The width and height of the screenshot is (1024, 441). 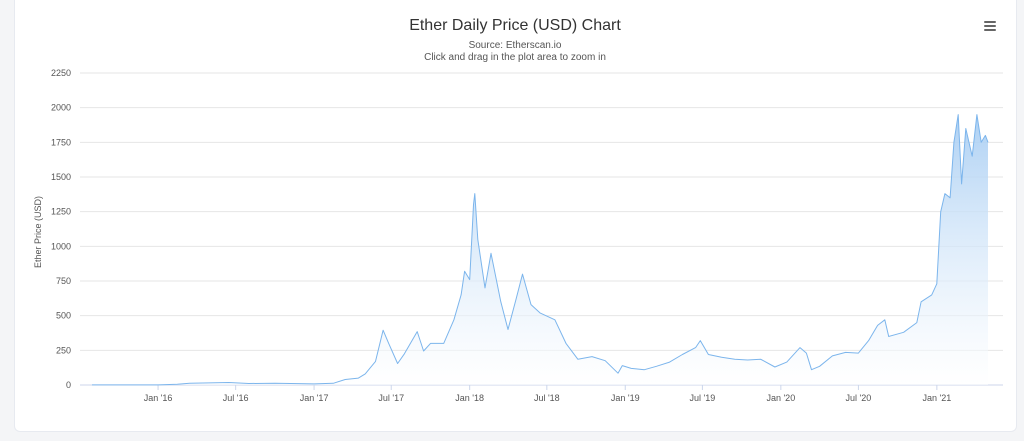 What do you see at coordinates (236, 398) in the screenshot?
I see `x-tick-label: Jul '16` at bounding box center [236, 398].